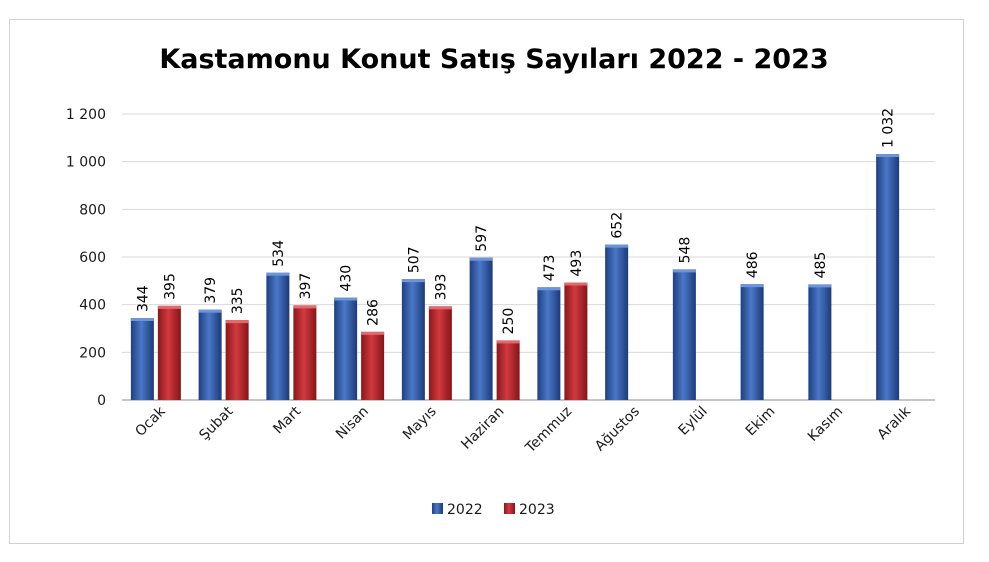  Describe the element at coordinates (287, 420) in the screenshot. I see `x-tick-label: Mart` at that location.